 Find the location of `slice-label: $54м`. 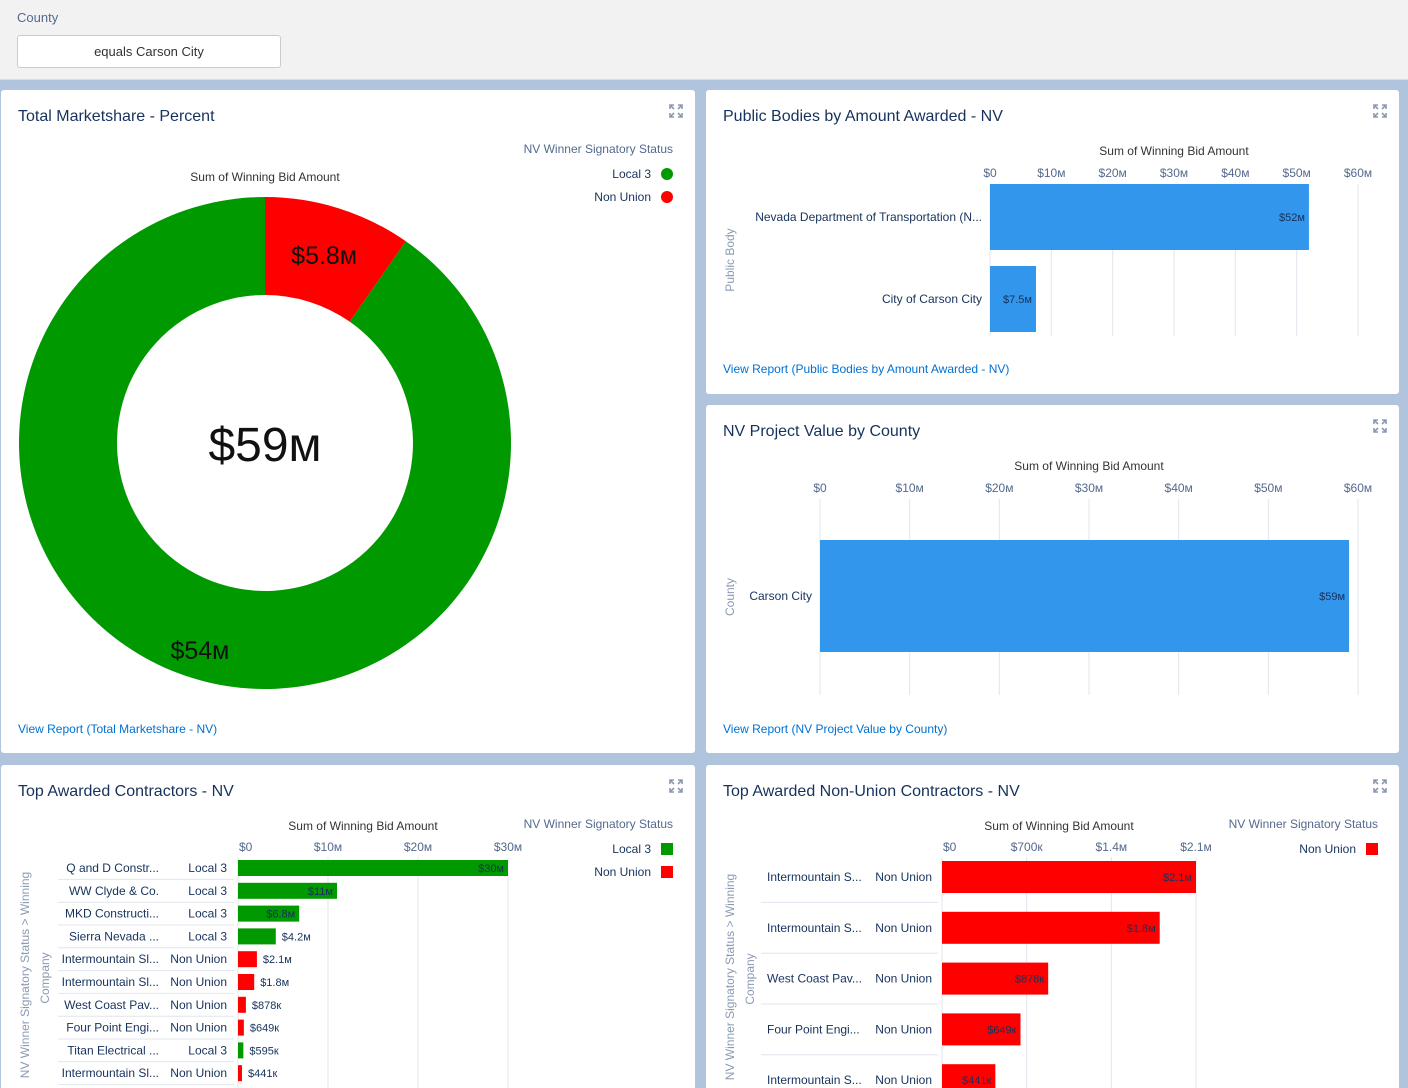

slice-label: $54м is located at coordinates (199, 651).